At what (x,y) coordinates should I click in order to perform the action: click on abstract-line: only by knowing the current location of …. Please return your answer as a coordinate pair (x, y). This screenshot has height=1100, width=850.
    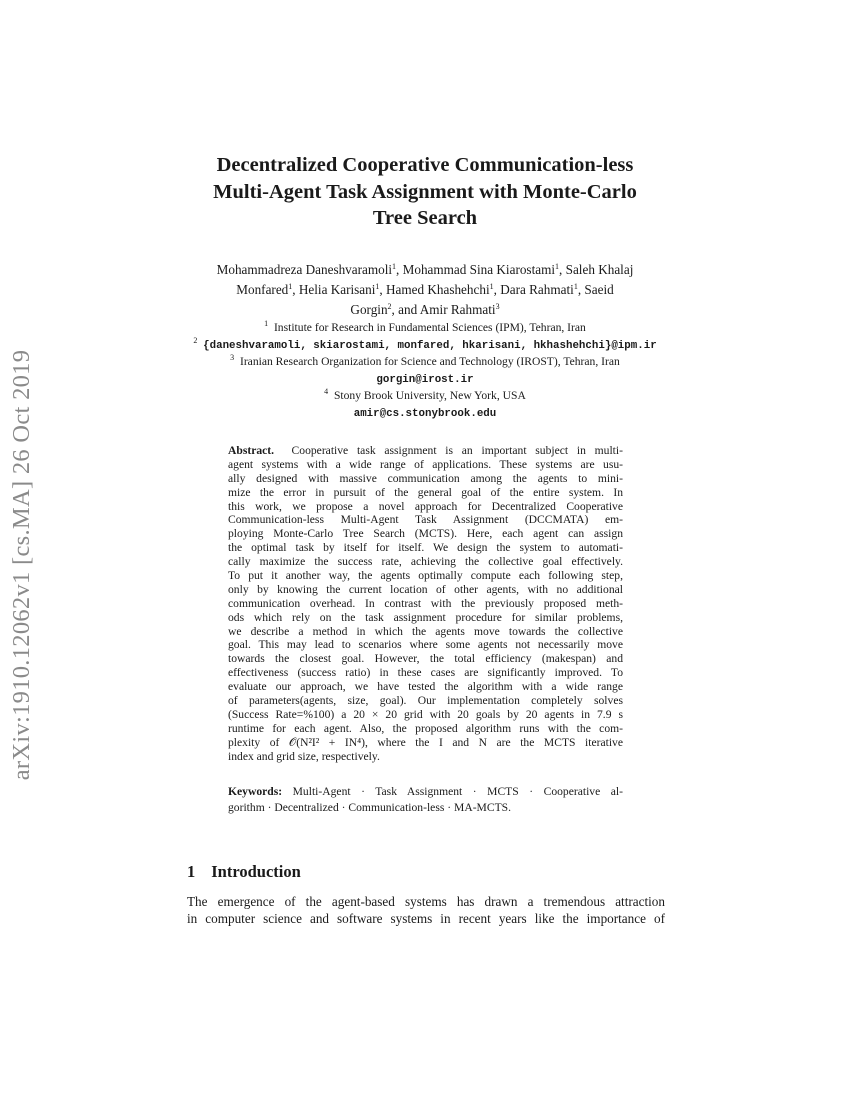
    Looking at the image, I should click on (425, 589).